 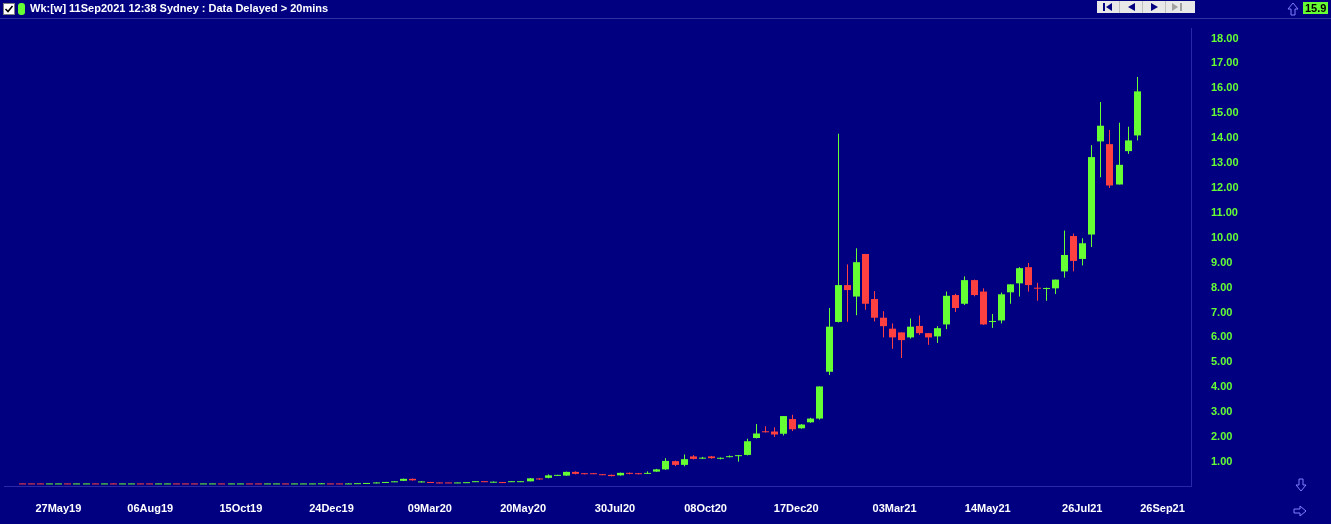 I want to click on x-tick-label: 15Oct19, so click(x=241, y=508).